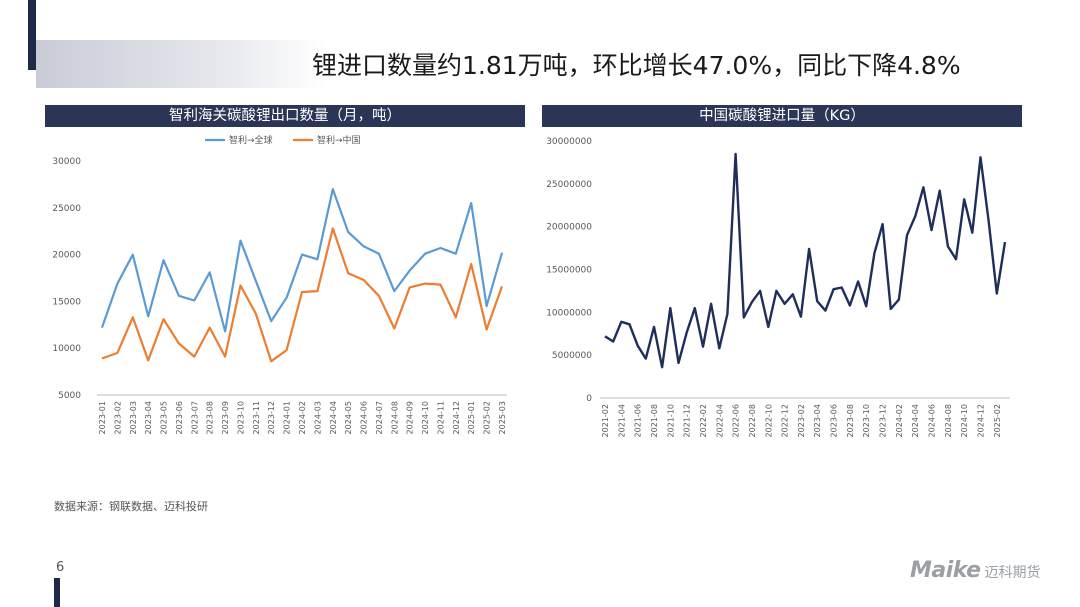  What do you see at coordinates (915, 420) in the screenshot?
I see `chart2-x-tick-19: 2024-04` at bounding box center [915, 420].